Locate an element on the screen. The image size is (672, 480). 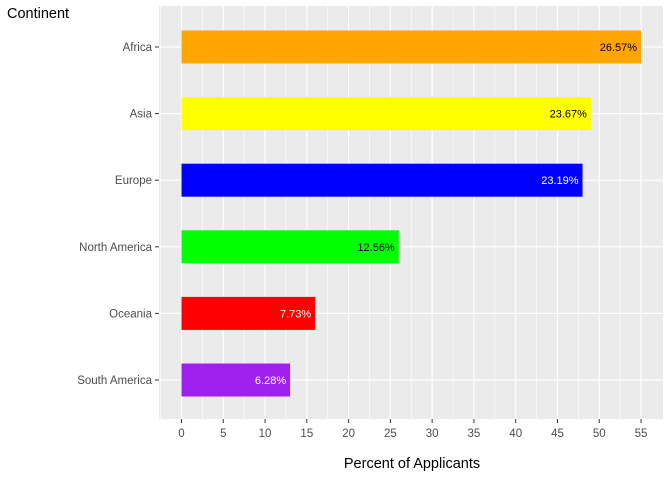
bar-europe is located at coordinates (382, 180).